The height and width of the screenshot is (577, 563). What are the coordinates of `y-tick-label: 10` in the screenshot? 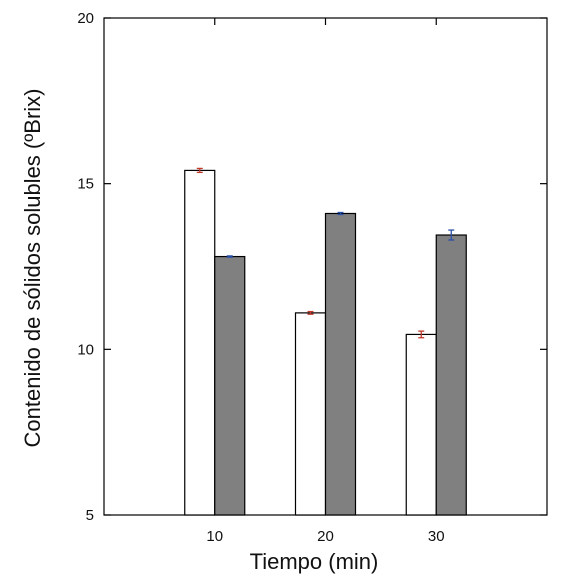 It's located at (85, 349).